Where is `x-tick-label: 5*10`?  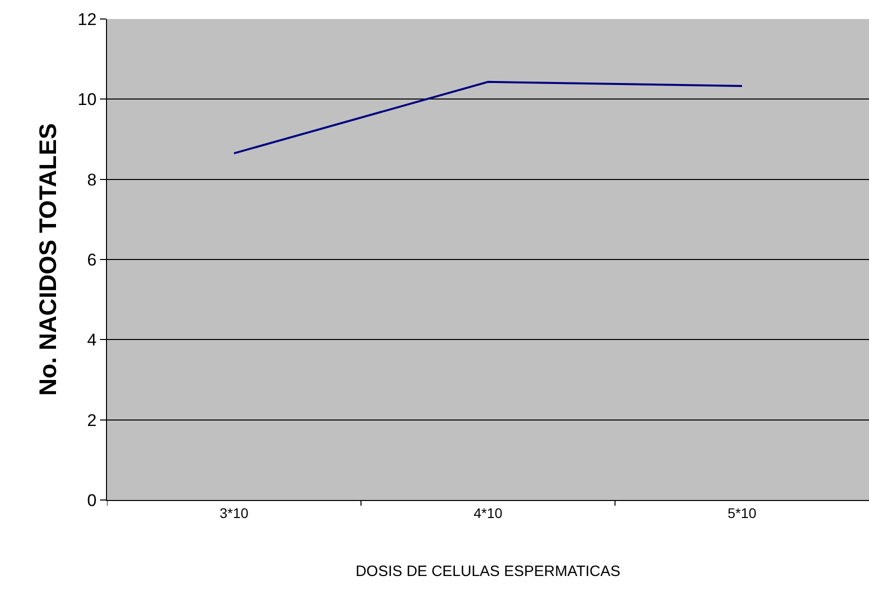 x-tick-label: 5*10 is located at coordinates (742, 512).